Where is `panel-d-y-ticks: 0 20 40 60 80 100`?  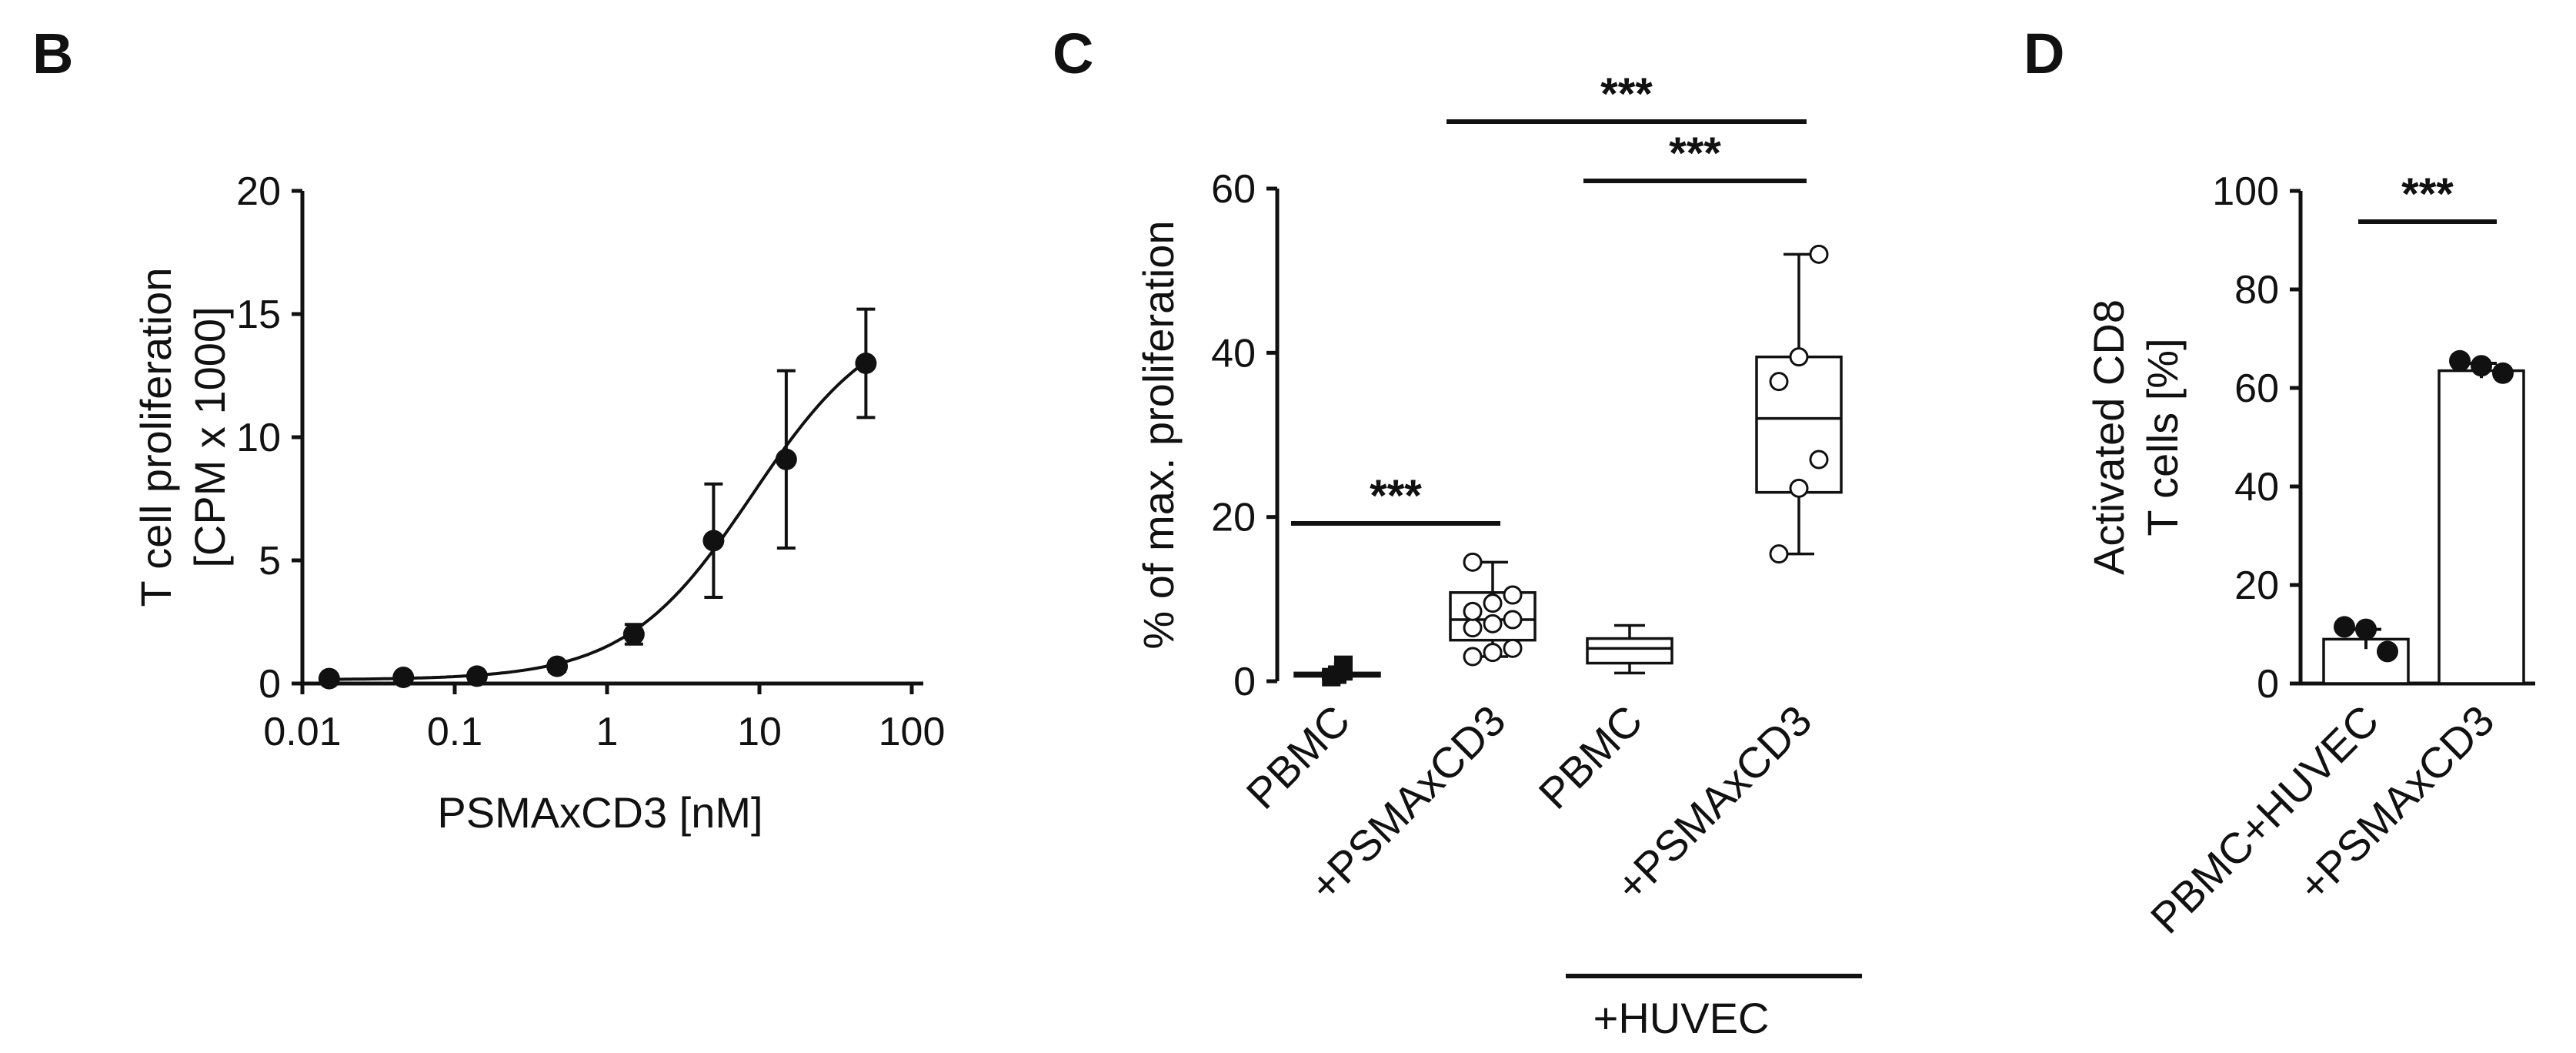 panel-d-y-ticks: 0 20 40 60 80 100 is located at coordinates (2256, 438).